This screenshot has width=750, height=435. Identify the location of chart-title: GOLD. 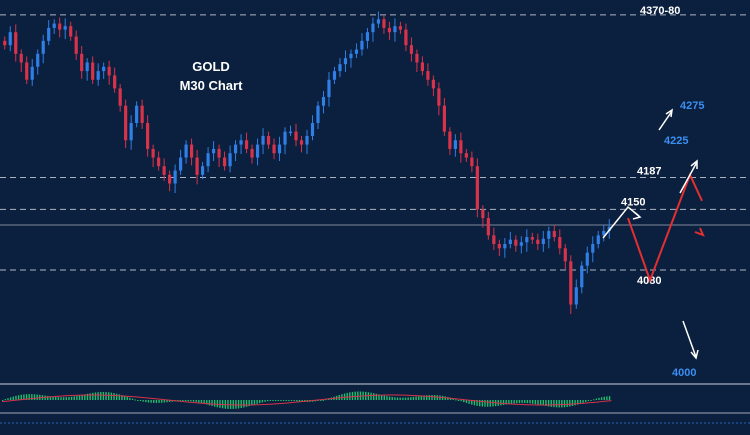
(211, 66).